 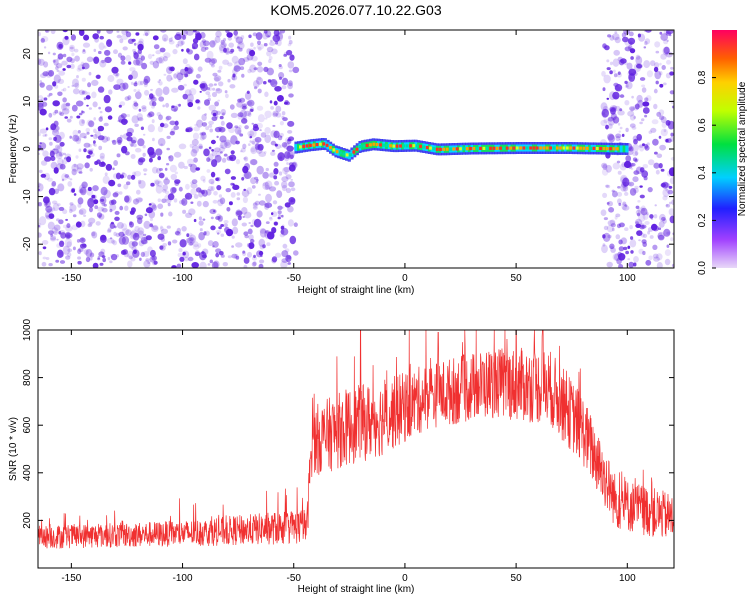 What do you see at coordinates (702, 172) in the screenshot?
I see `colorbar-tick-label: 0.4` at bounding box center [702, 172].